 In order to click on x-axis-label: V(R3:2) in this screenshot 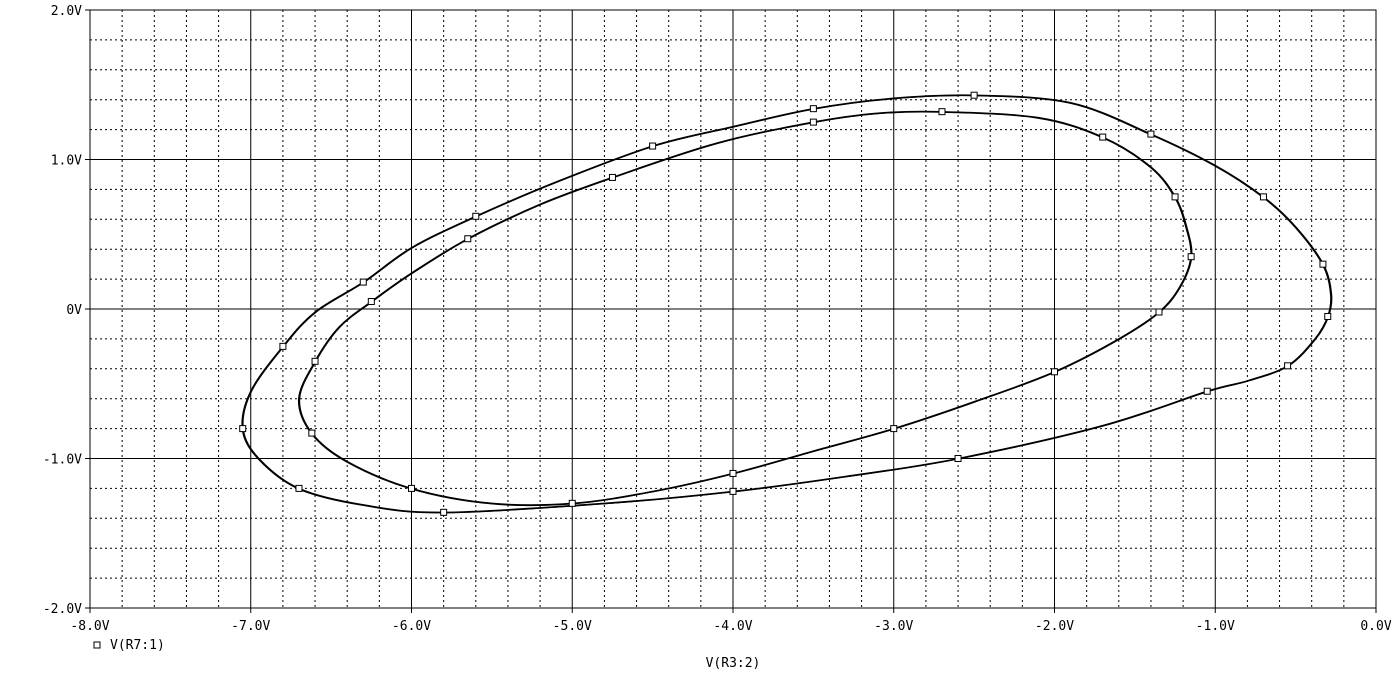, I will do `click(733, 663)`.